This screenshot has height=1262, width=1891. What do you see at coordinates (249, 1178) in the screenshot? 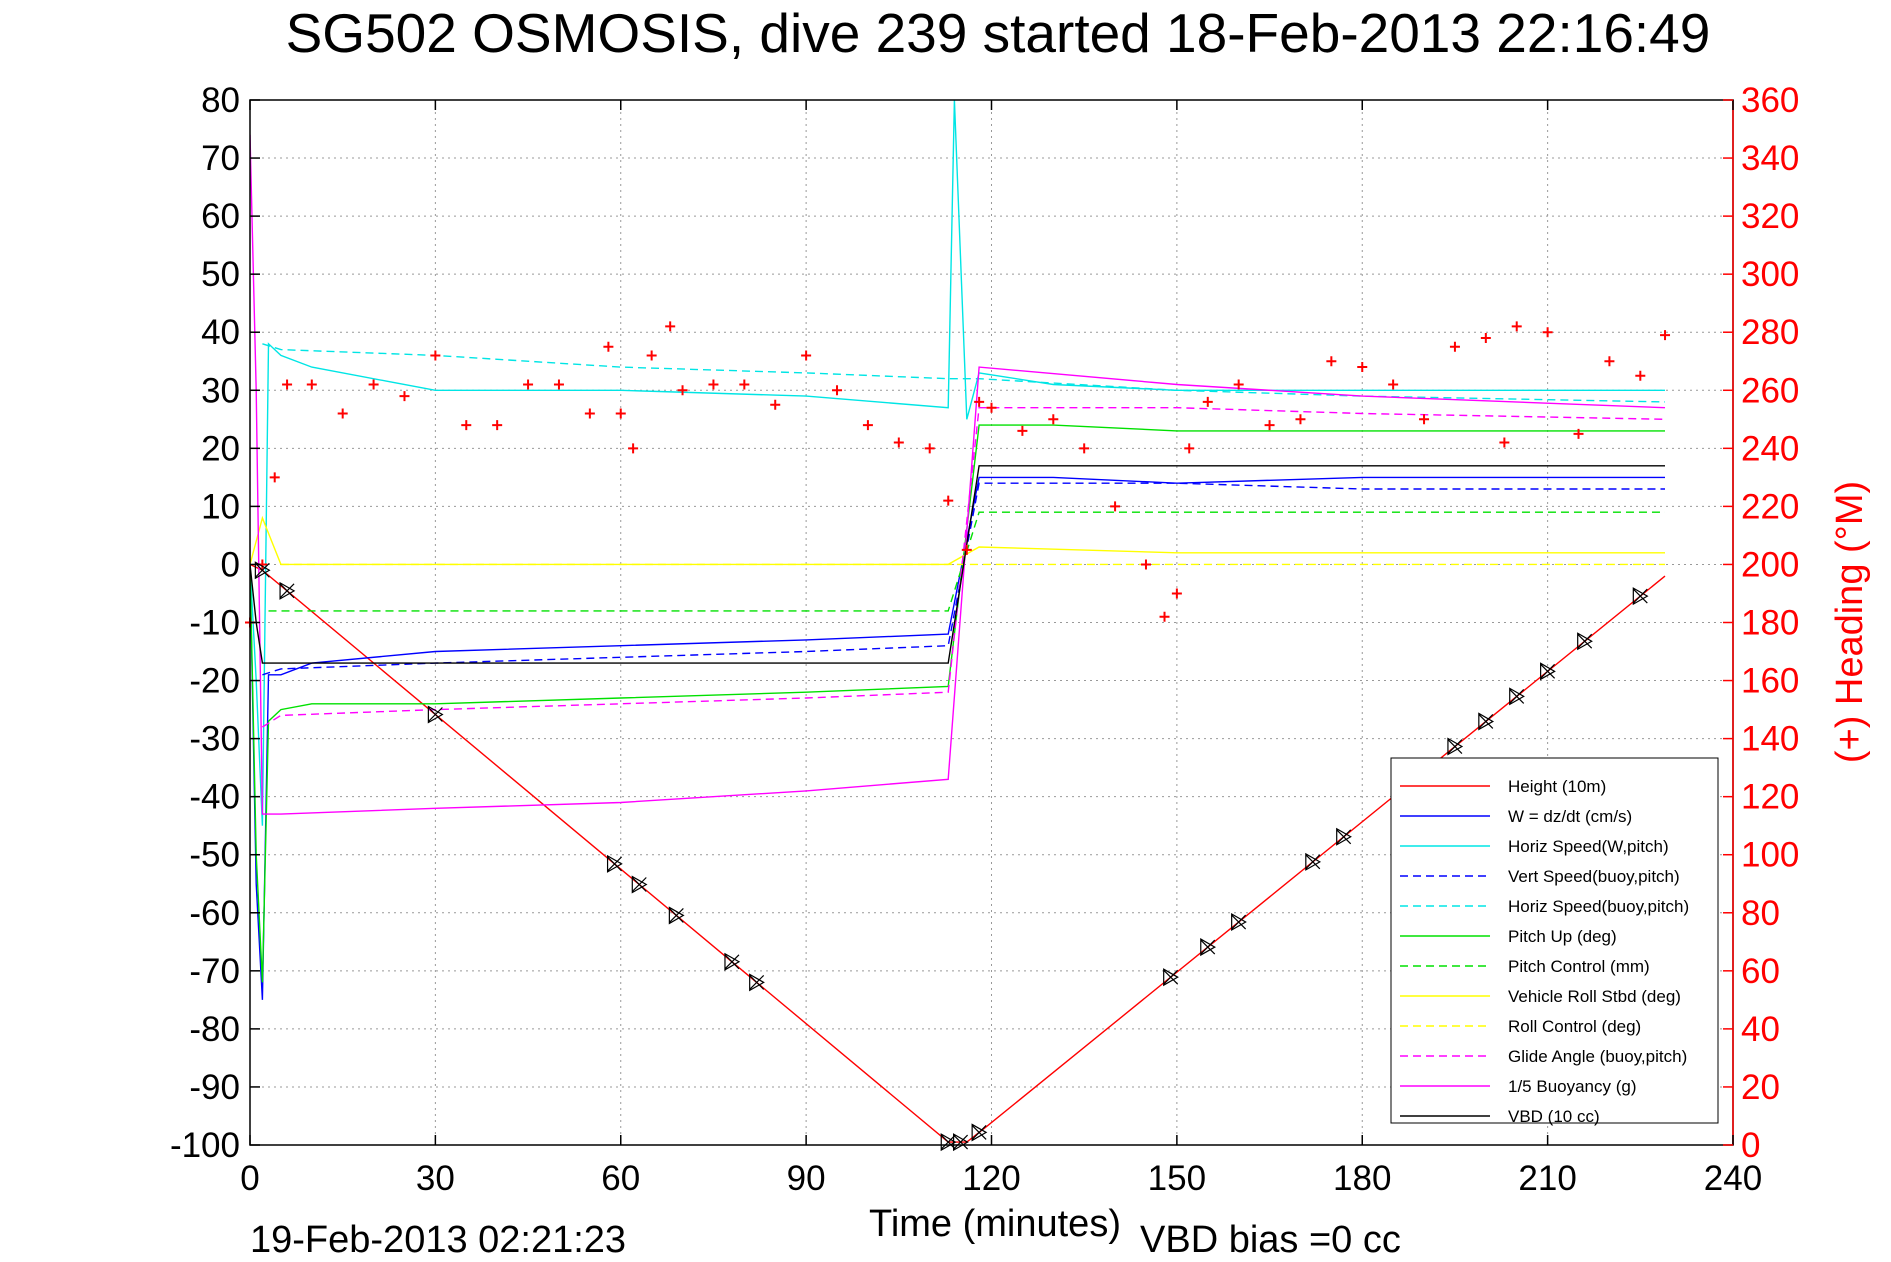
I see `x-tick-label: 0` at bounding box center [249, 1178].